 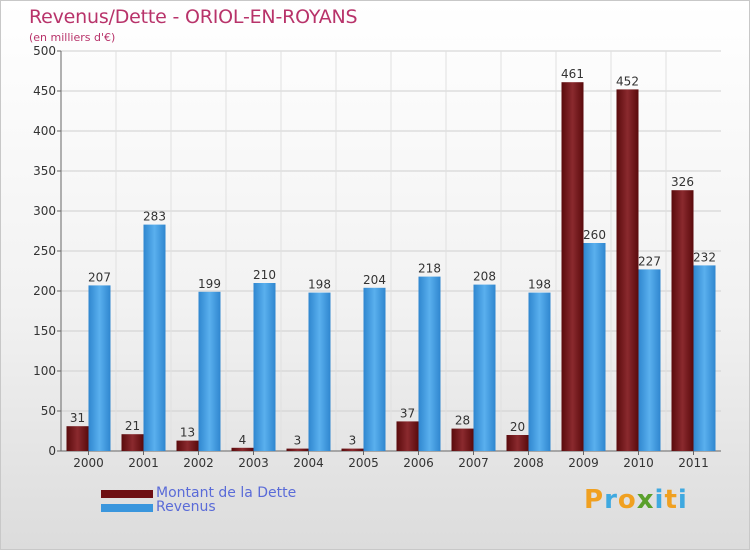 I want to click on x-tick-label: 2009, so click(x=583, y=463).